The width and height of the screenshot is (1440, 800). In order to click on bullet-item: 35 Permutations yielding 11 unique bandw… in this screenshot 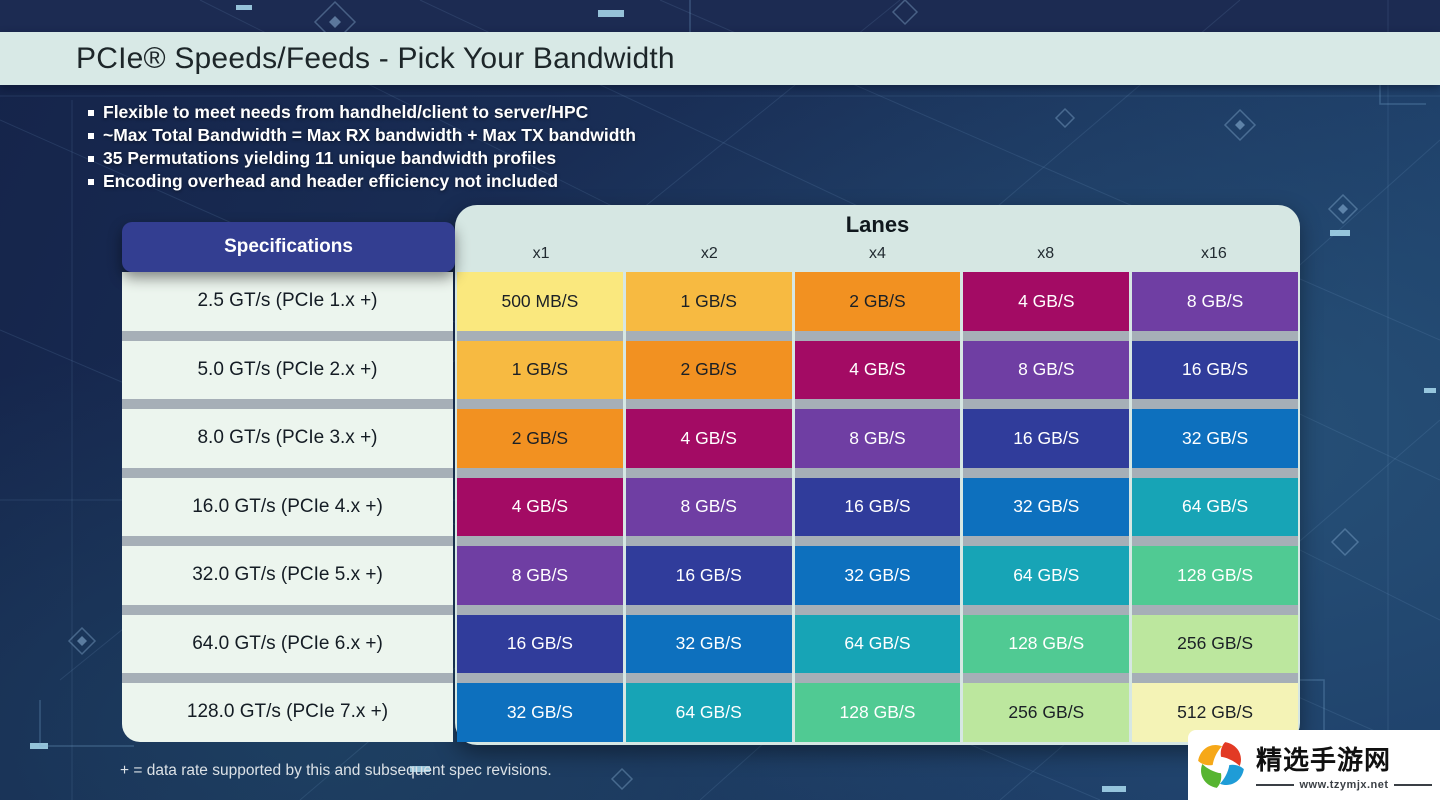, I will do `click(362, 158)`.